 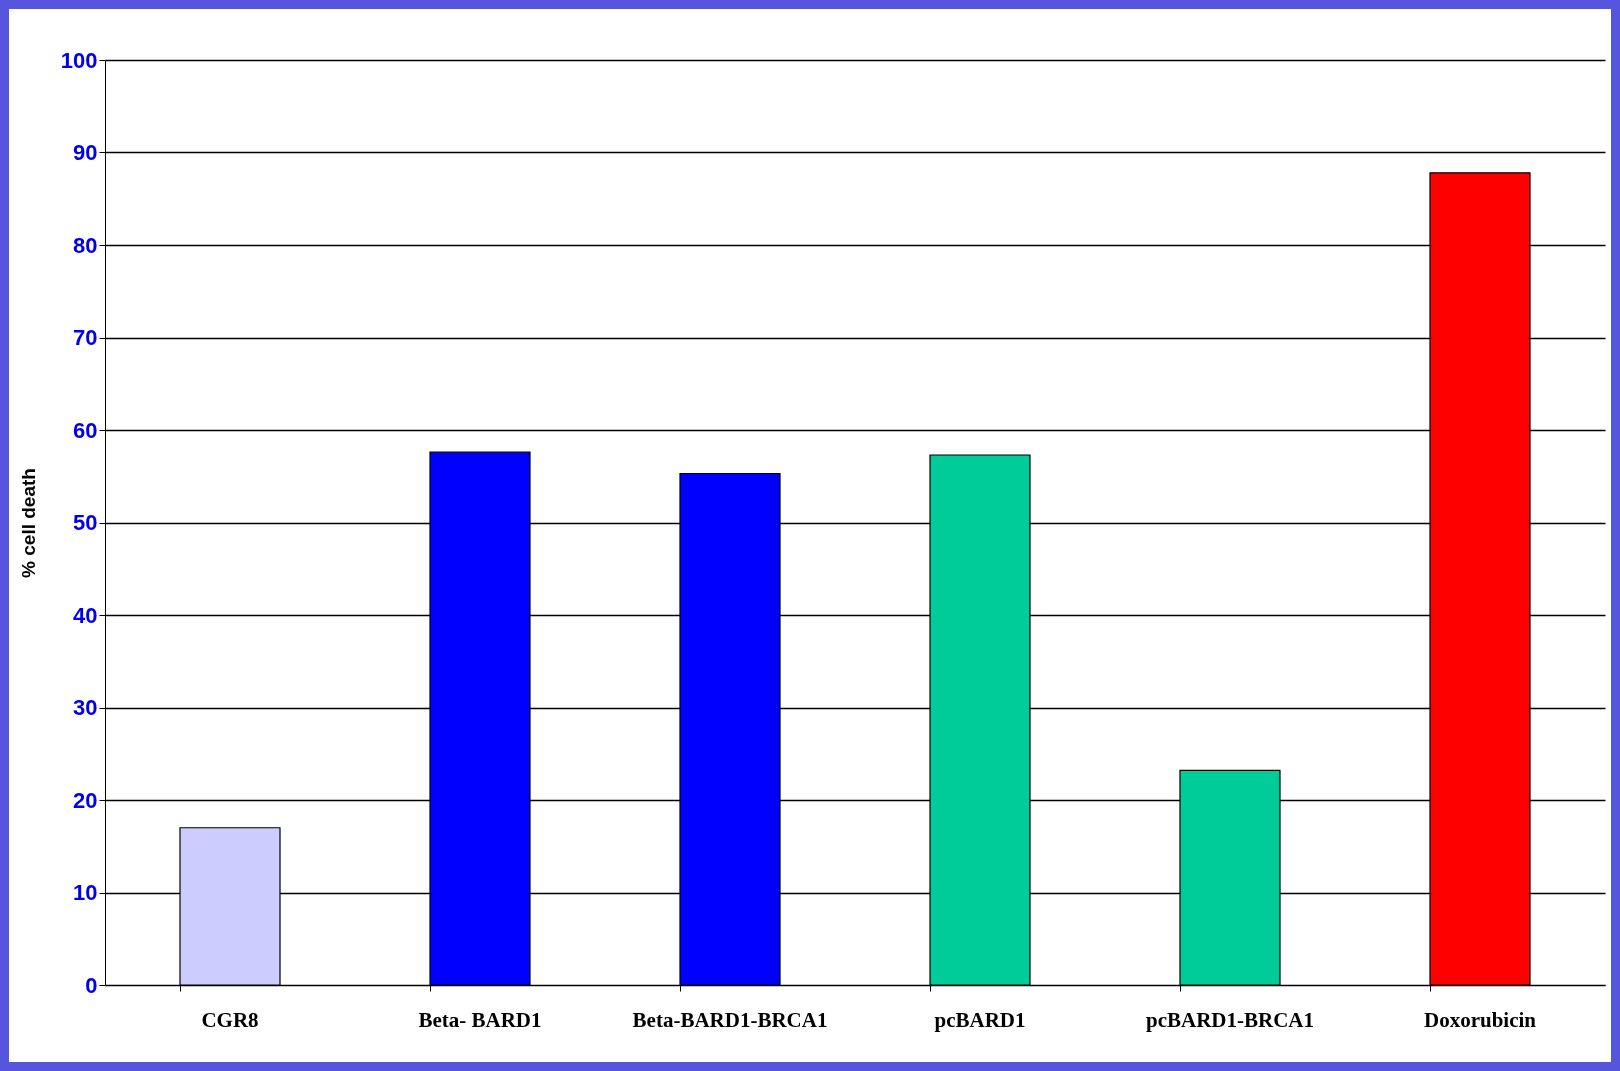 What do you see at coordinates (480, 1019) in the screenshot?
I see `x-tick-label: Beta- BARD1` at bounding box center [480, 1019].